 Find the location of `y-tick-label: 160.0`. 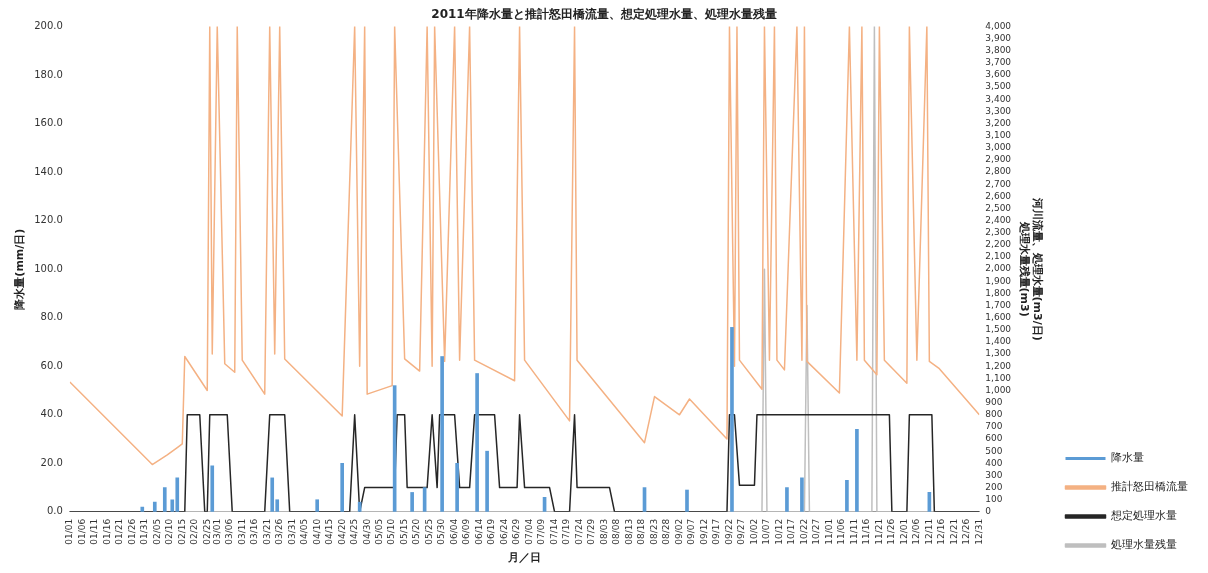

y-tick-label: 160.0 is located at coordinates (48, 123).